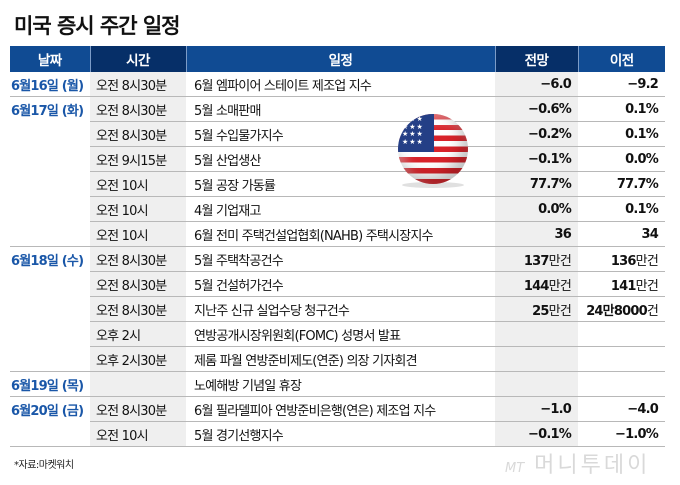 The image size is (680, 485). I want to click on cell-event: 6월 전미 주택건설업협회(NAHB) 주택시장지수, so click(340, 234).